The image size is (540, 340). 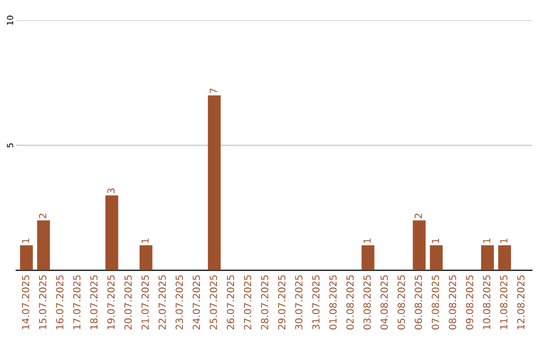 I want to click on x-tick-label: 18.07.2025, so click(x=94, y=302).